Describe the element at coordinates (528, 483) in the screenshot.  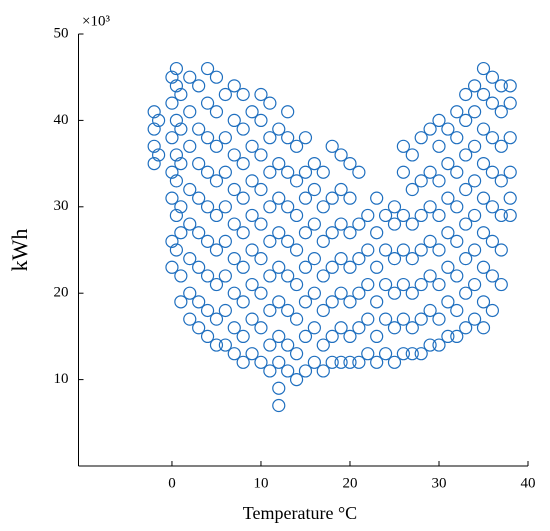
I see `x-tick-label: 40` at that location.